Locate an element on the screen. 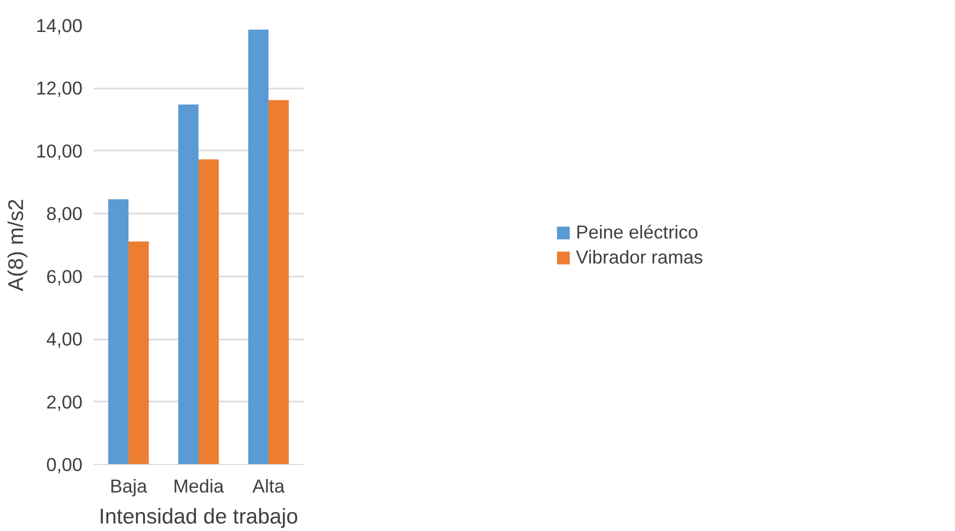 This screenshot has height=531, width=955. legend-label: Peine eléctrico is located at coordinates (637, 232).